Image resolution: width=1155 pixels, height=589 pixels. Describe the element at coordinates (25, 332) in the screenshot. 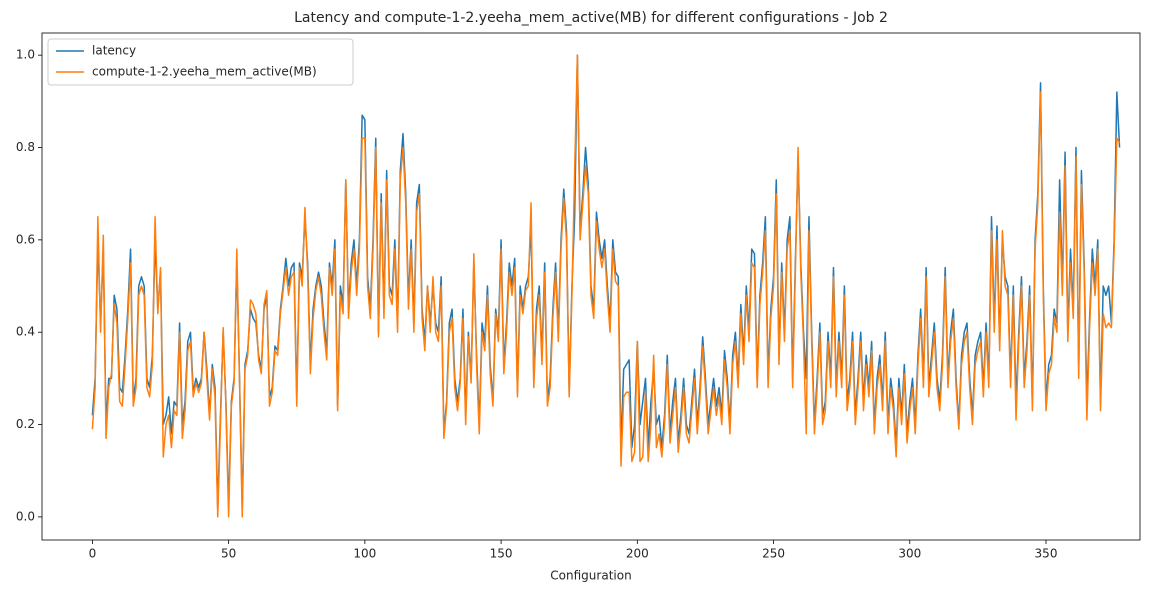

I see `y-tick-label: 0.4` at that location.